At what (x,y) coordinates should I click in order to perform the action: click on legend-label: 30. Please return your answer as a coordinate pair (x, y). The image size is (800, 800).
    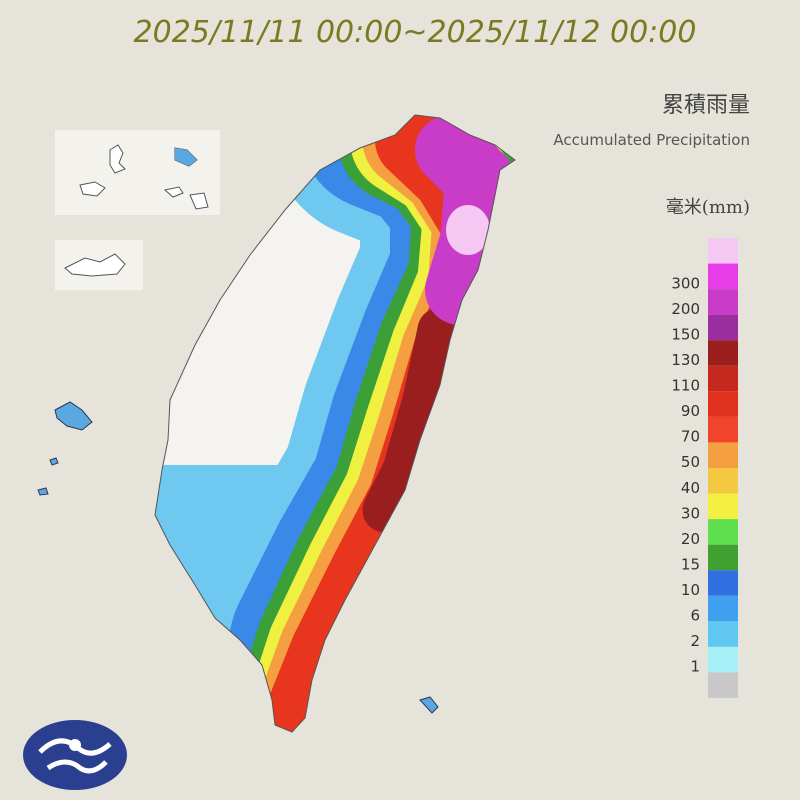
    Looking at the image, I should click on (690, 513).